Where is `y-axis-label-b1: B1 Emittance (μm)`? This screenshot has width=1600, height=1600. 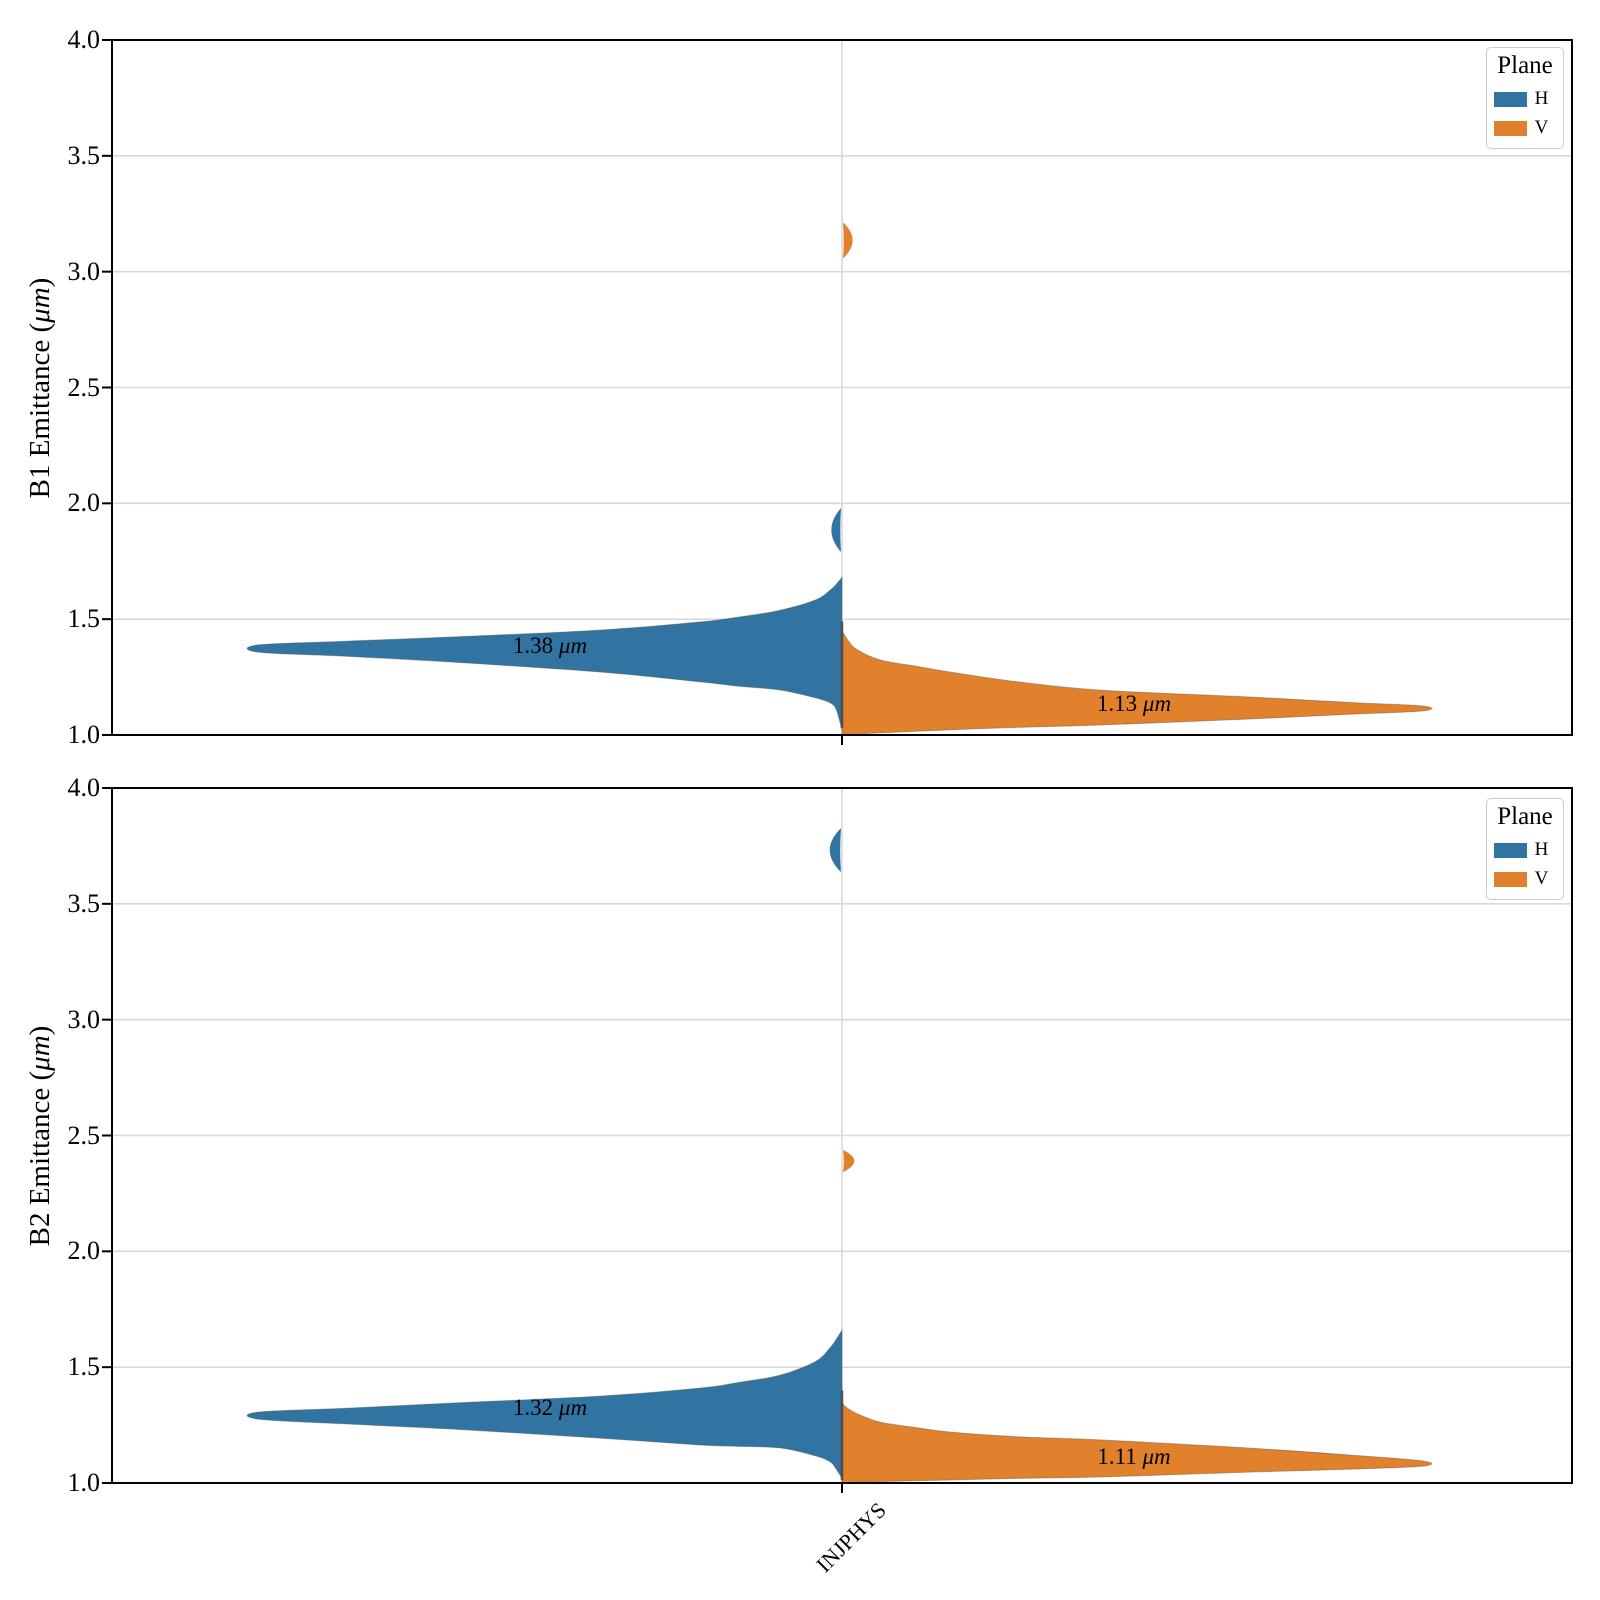
y-axis-label-b1: B1 Emittance (μm) is located at coordinates (40, 387).